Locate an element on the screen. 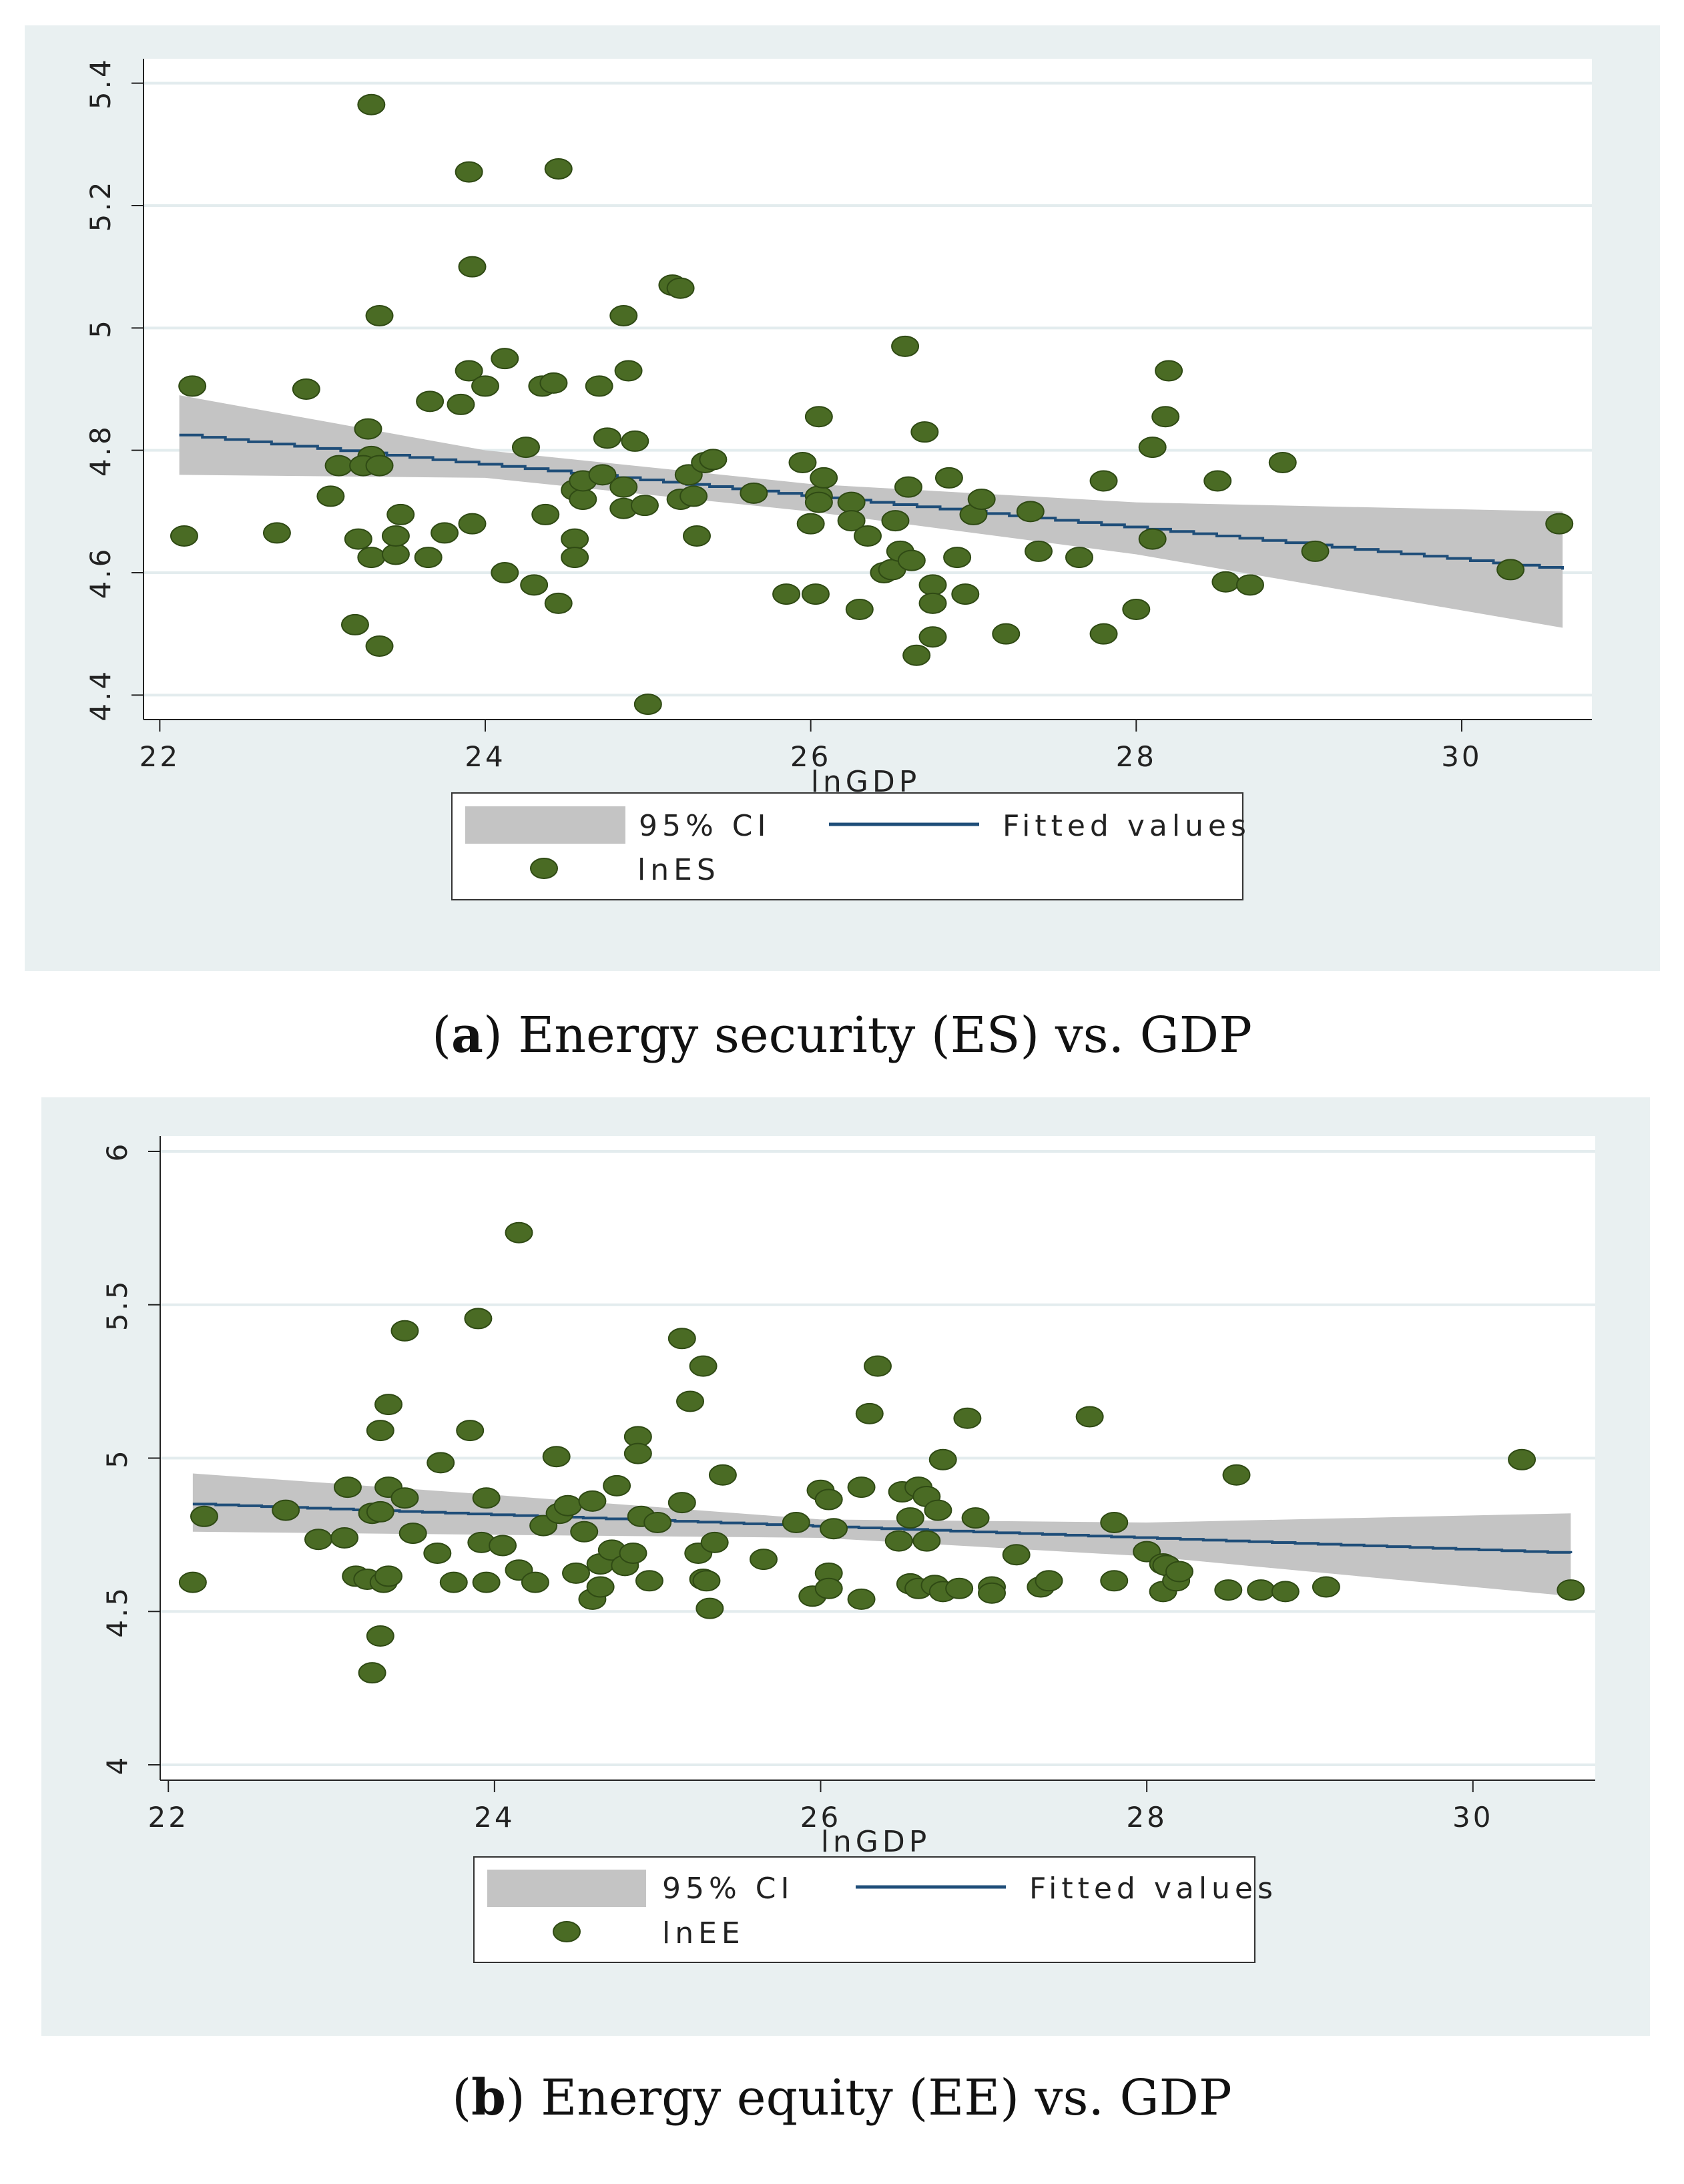 The image size is (1684, 2184). x-tick-label: 24 is located at coordinates (494, 1818).